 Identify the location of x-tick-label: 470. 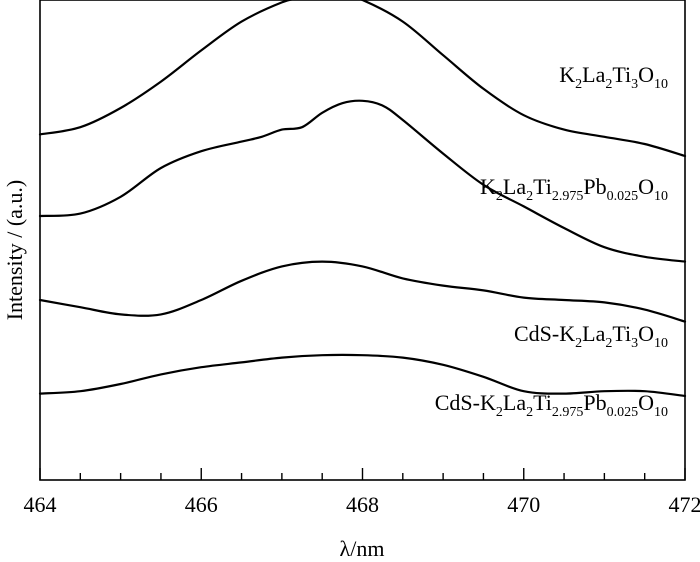
(523, 504).